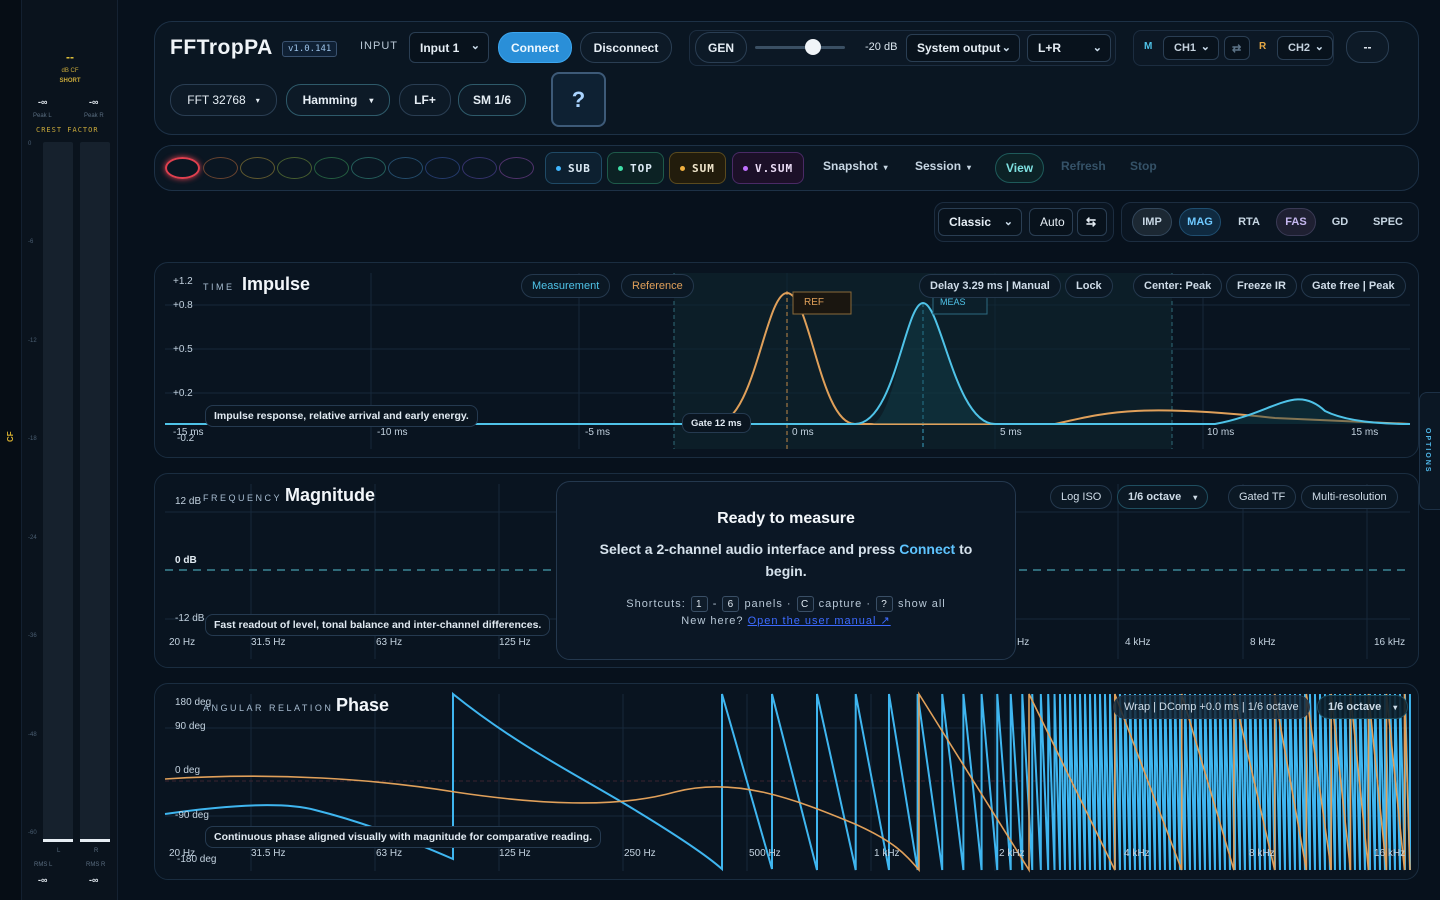 The height and width of the screenshot is (900, 1440). Describe the element at coordinates (1152, 222) in the screenshot. I see `imp-mode-button: IMP` at that location.